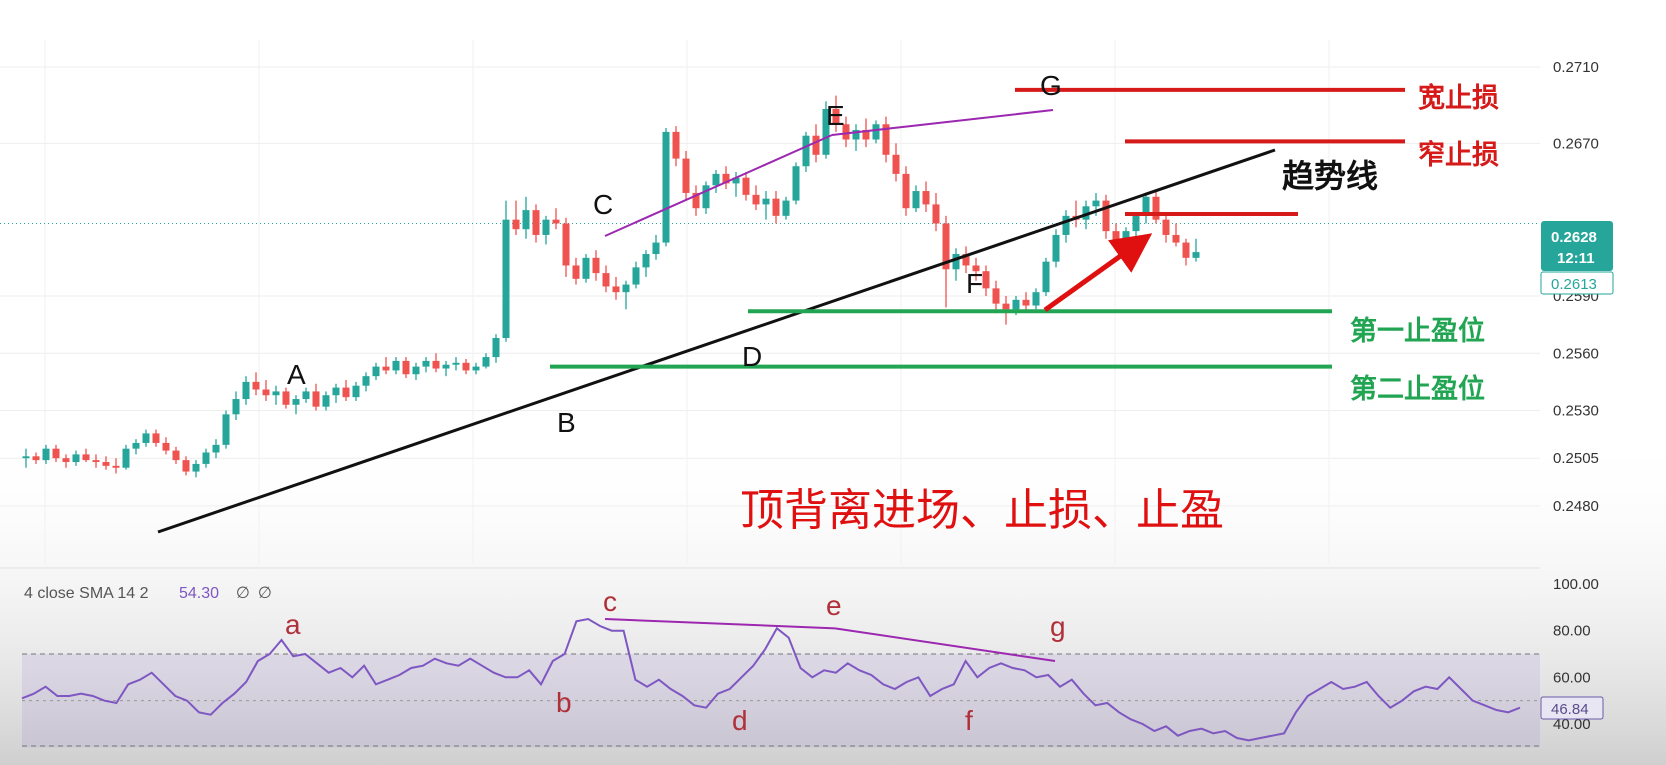 The width and height of the screenshot is (1666, 765). I want to click on entry-arrow, so click(1098, 273).